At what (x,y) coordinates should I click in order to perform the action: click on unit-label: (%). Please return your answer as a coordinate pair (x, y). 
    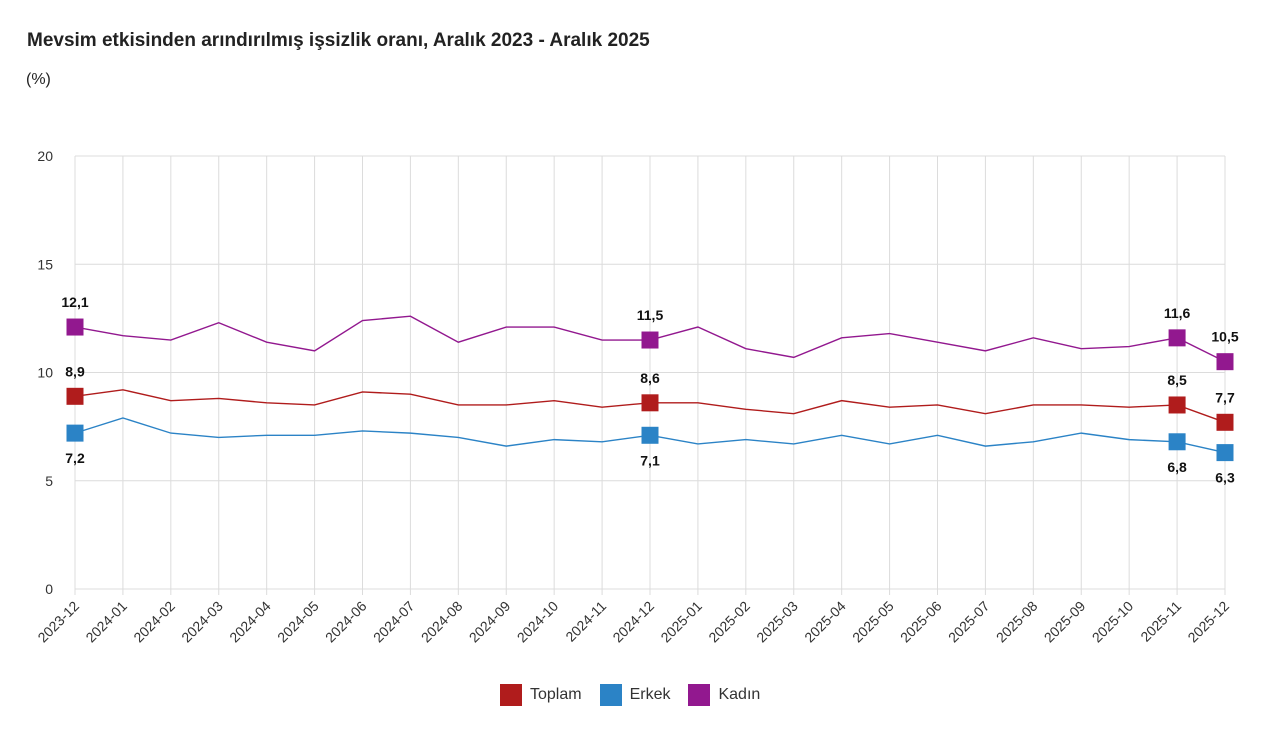
    Looking at the image, I should click on (38, 79).